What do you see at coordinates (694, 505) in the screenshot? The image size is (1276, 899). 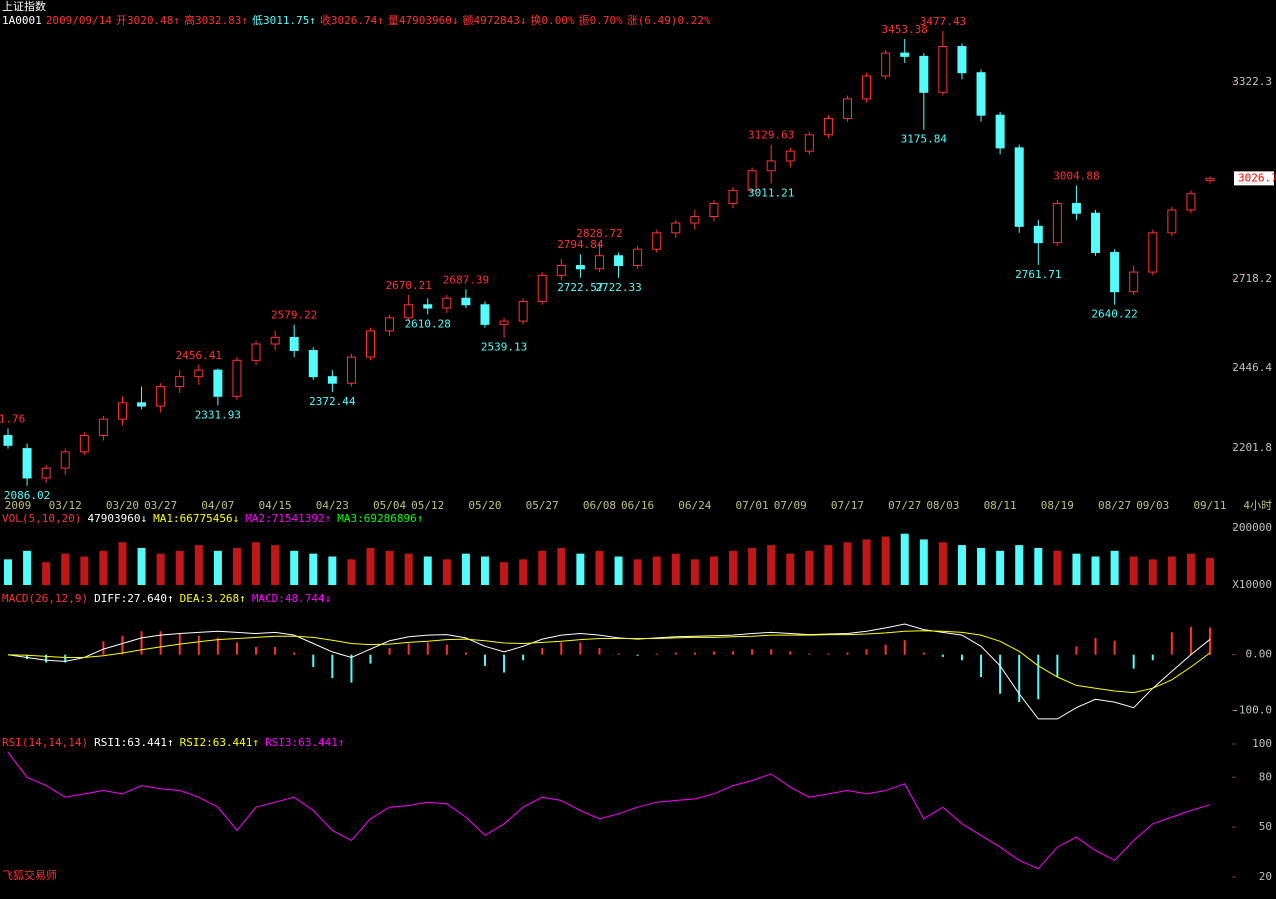 I see `x-tick-label: 06/24` at bounding box center [694, 505].